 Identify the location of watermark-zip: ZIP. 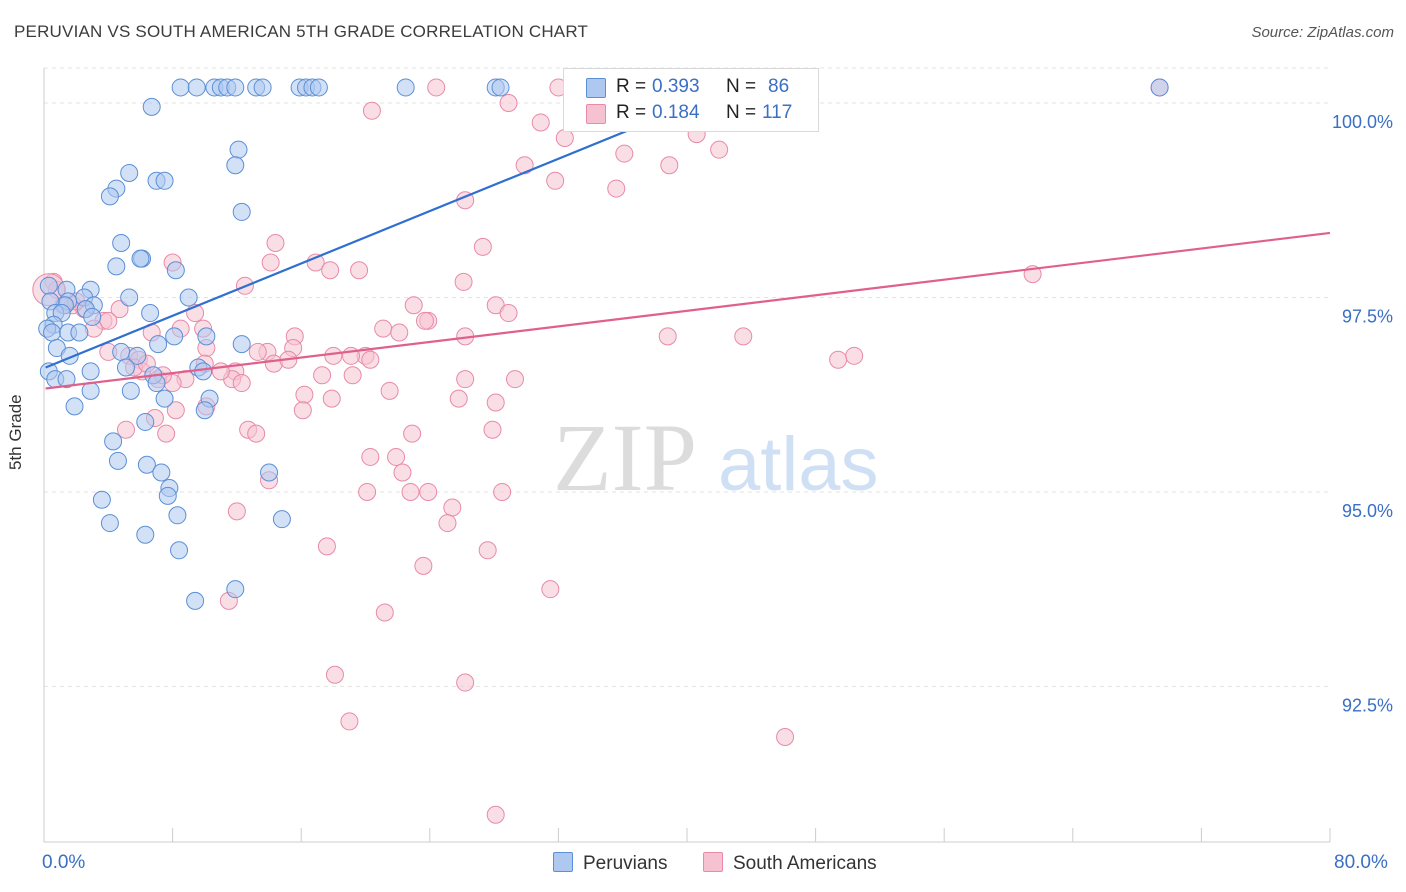
(625, 457).